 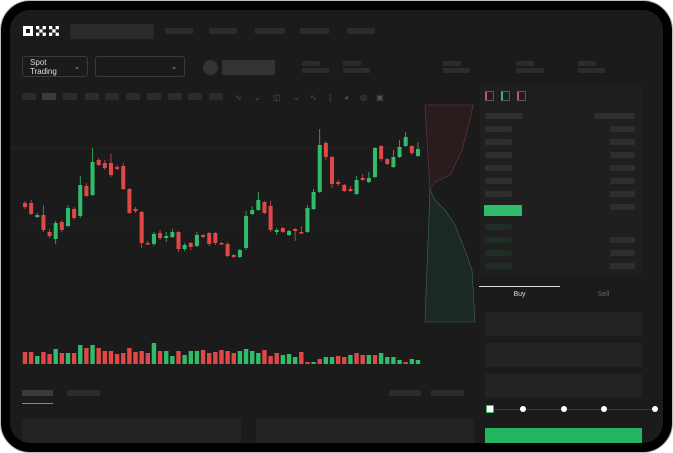 I want to click on fullscreen-icon: ▣, so click(x=380, y=97).